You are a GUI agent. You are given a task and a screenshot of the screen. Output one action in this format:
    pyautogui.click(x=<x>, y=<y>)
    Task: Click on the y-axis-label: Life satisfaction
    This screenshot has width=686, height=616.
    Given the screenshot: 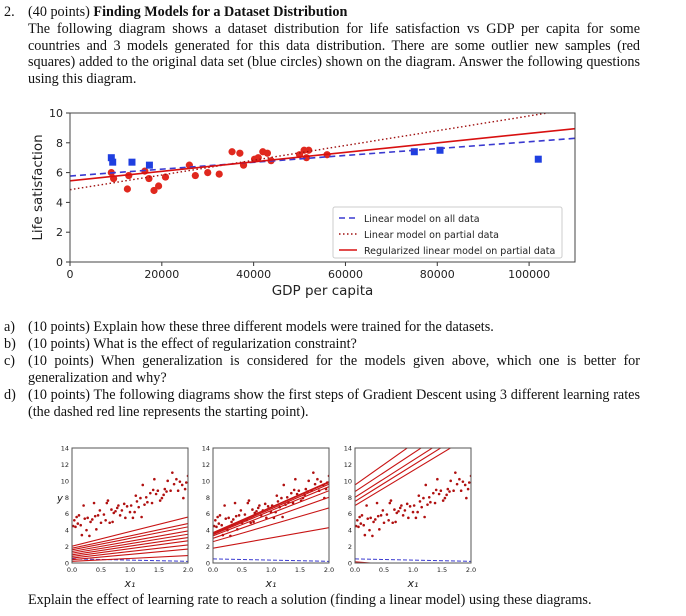 What is the action you would take?
    pyautogui.click(x=38, y=187)
    